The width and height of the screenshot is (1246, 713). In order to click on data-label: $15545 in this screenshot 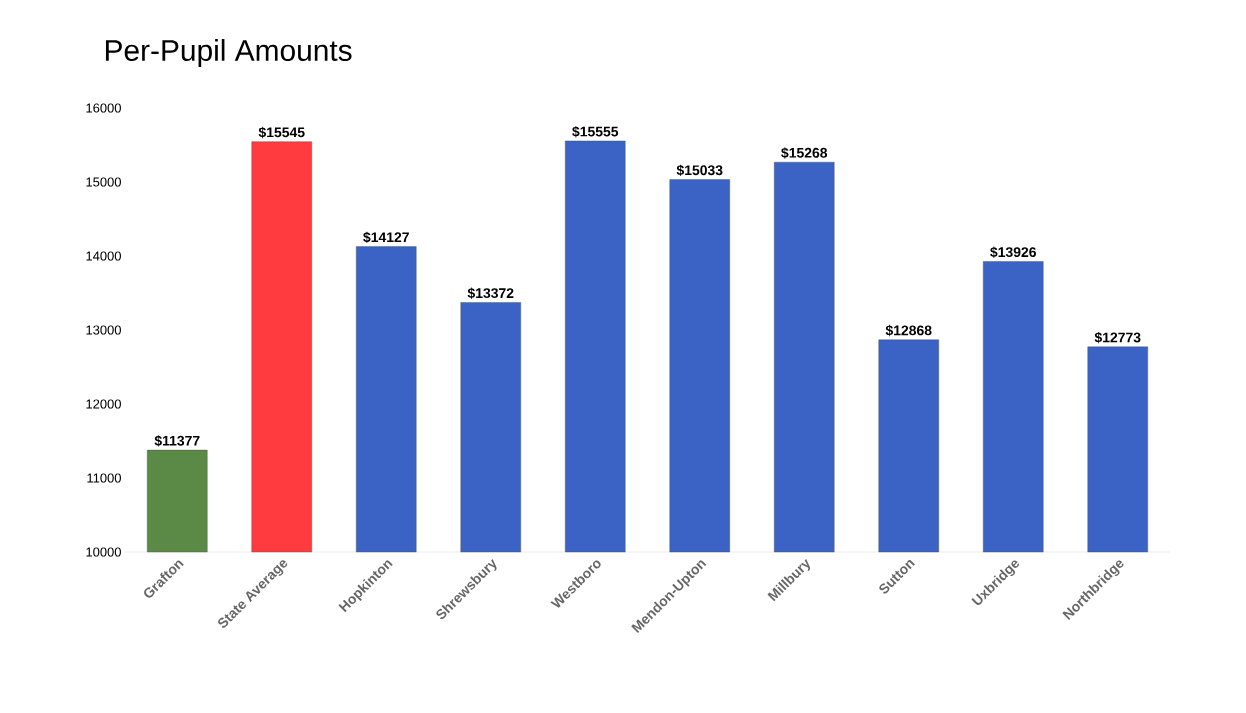, I will do `click(281, 132)`.